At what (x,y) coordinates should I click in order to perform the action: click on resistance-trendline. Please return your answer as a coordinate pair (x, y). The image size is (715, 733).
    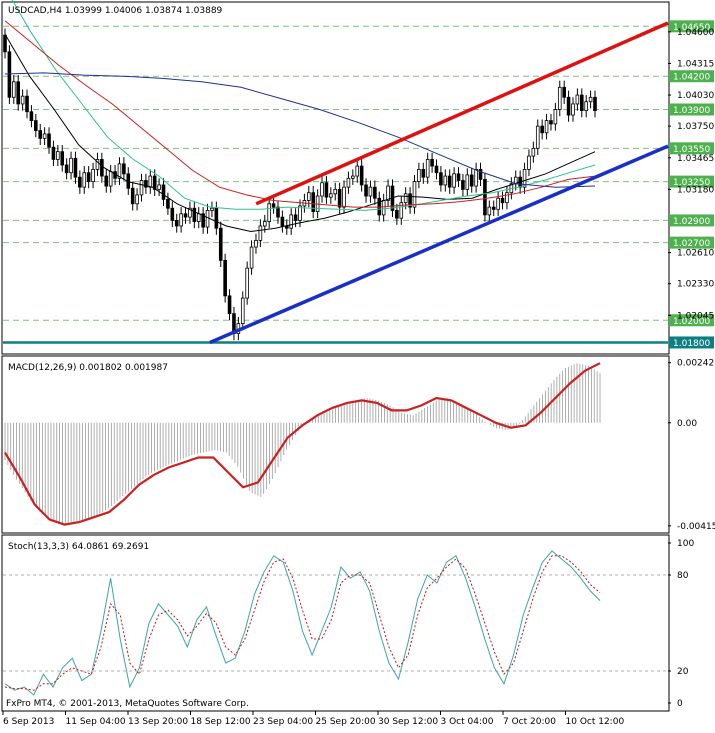
    Looking at the image, I should click on (462, 113).